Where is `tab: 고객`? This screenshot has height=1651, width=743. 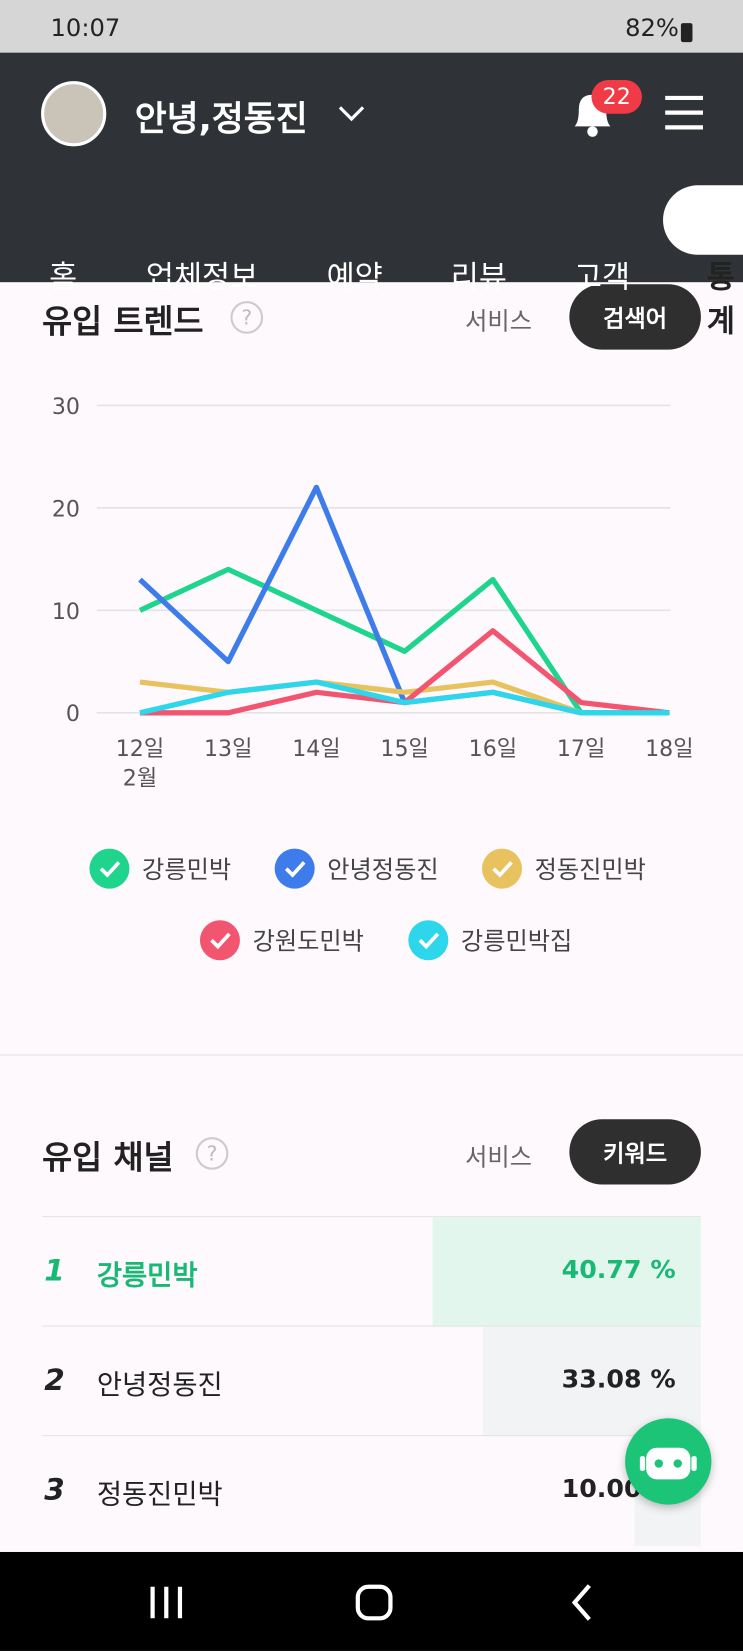 tab: 고객 is located at coordinates (602, 277).